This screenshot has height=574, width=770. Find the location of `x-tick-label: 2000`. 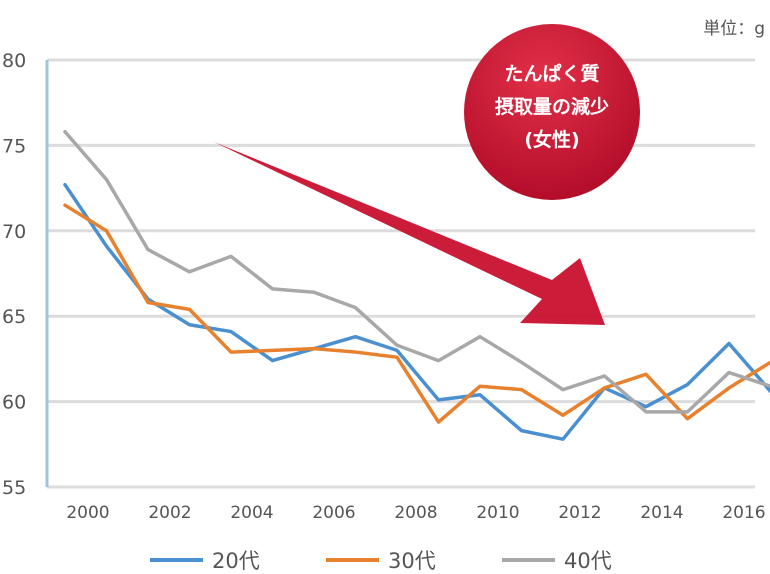

x-tick-label: 2000 is located at coordinates (87, 513).